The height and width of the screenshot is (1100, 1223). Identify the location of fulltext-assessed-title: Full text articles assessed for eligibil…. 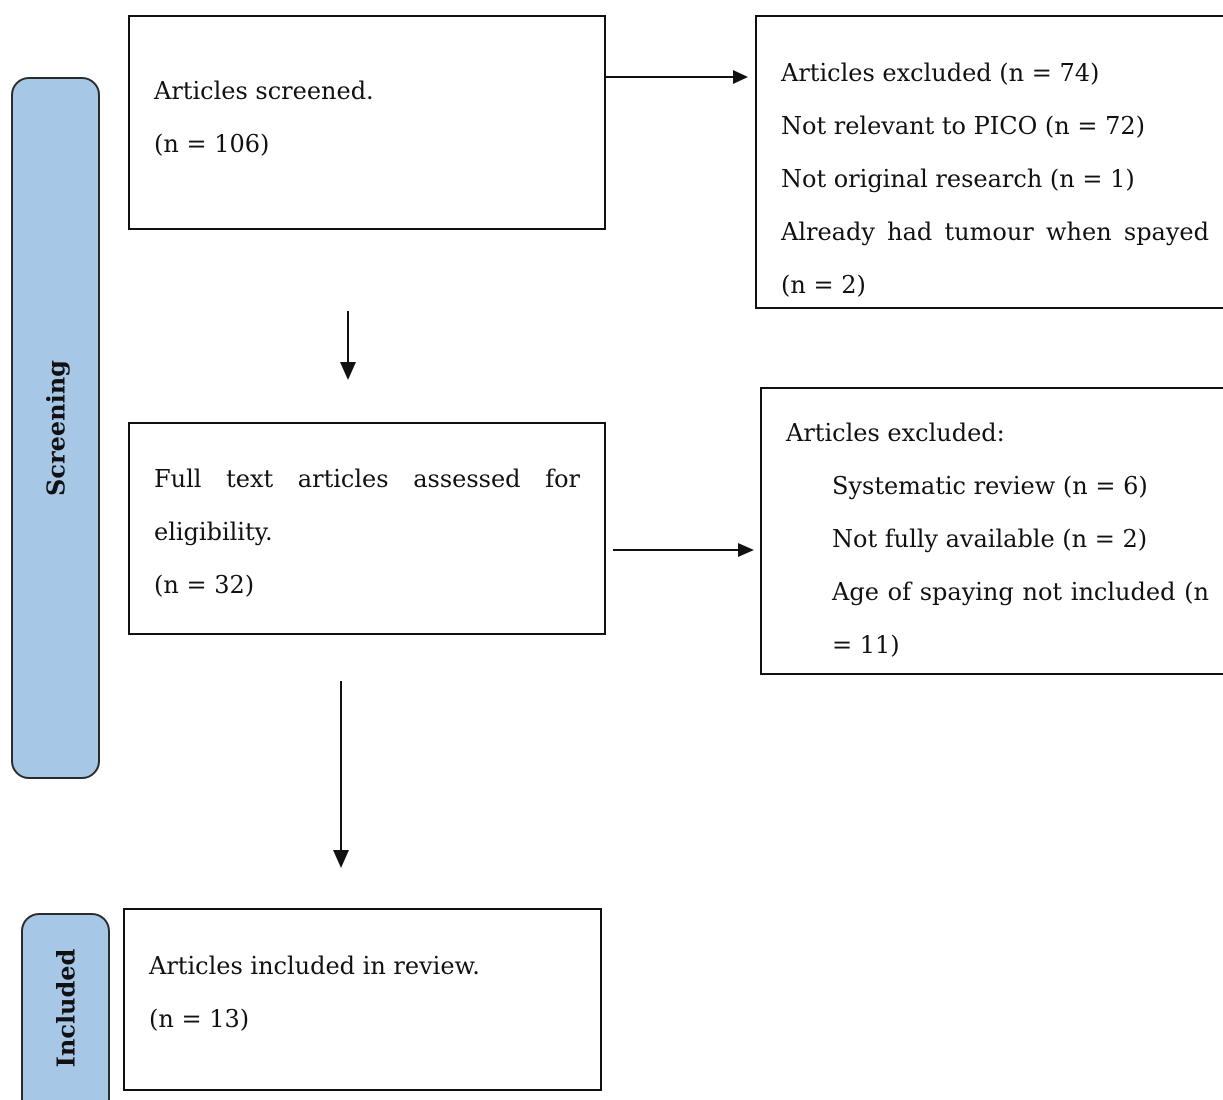
(367, 505).